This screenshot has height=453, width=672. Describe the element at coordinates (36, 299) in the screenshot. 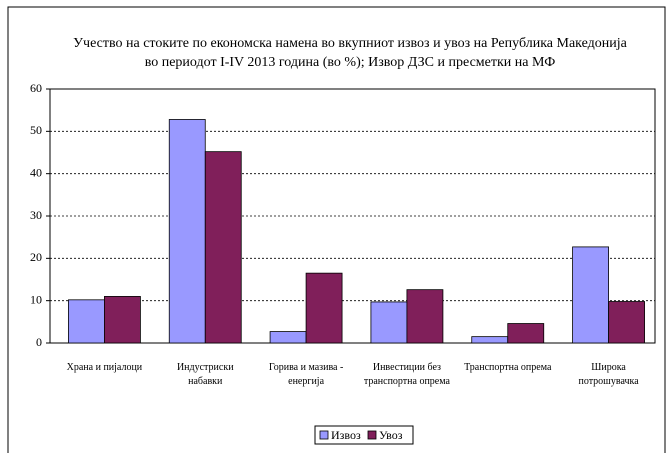

I see `y-tick-label: 10` at that location.